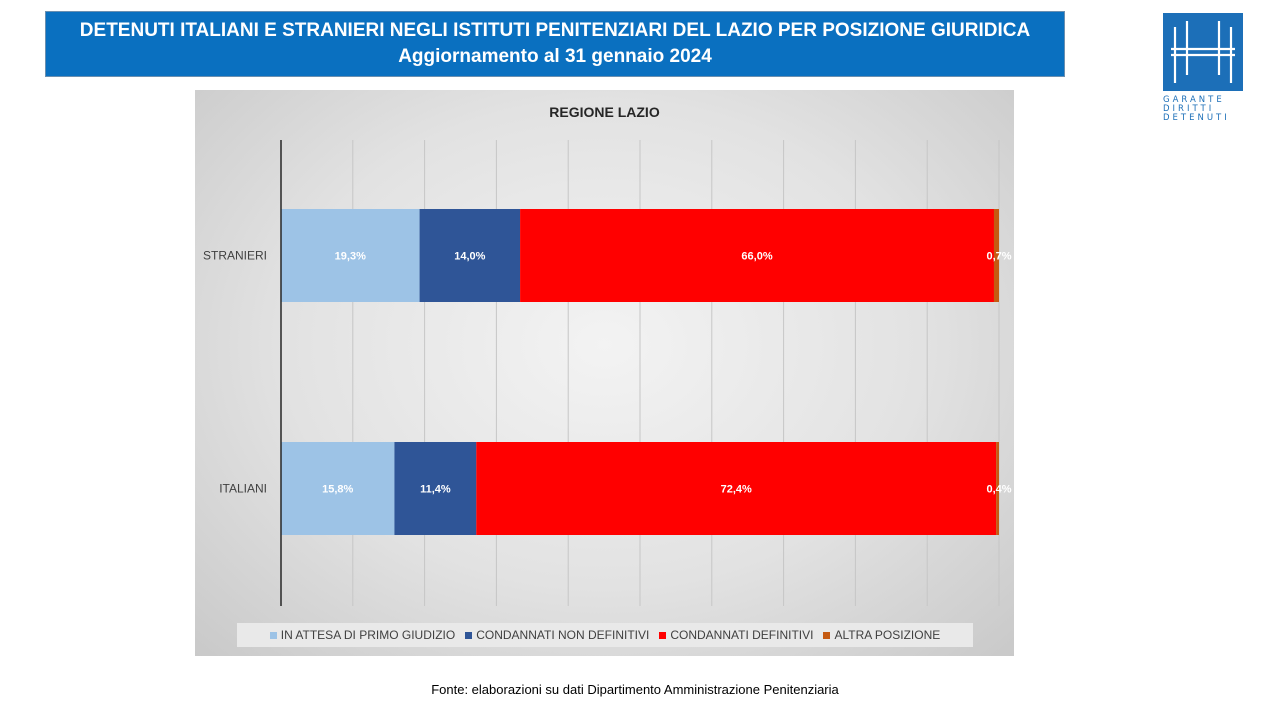 Image resolution: width=1280 pixels, height=720 pixels. What do you see at coordinates (1203, 52) in the screenshot?
I see `logo-mark` at bounding box center [1203, 52].